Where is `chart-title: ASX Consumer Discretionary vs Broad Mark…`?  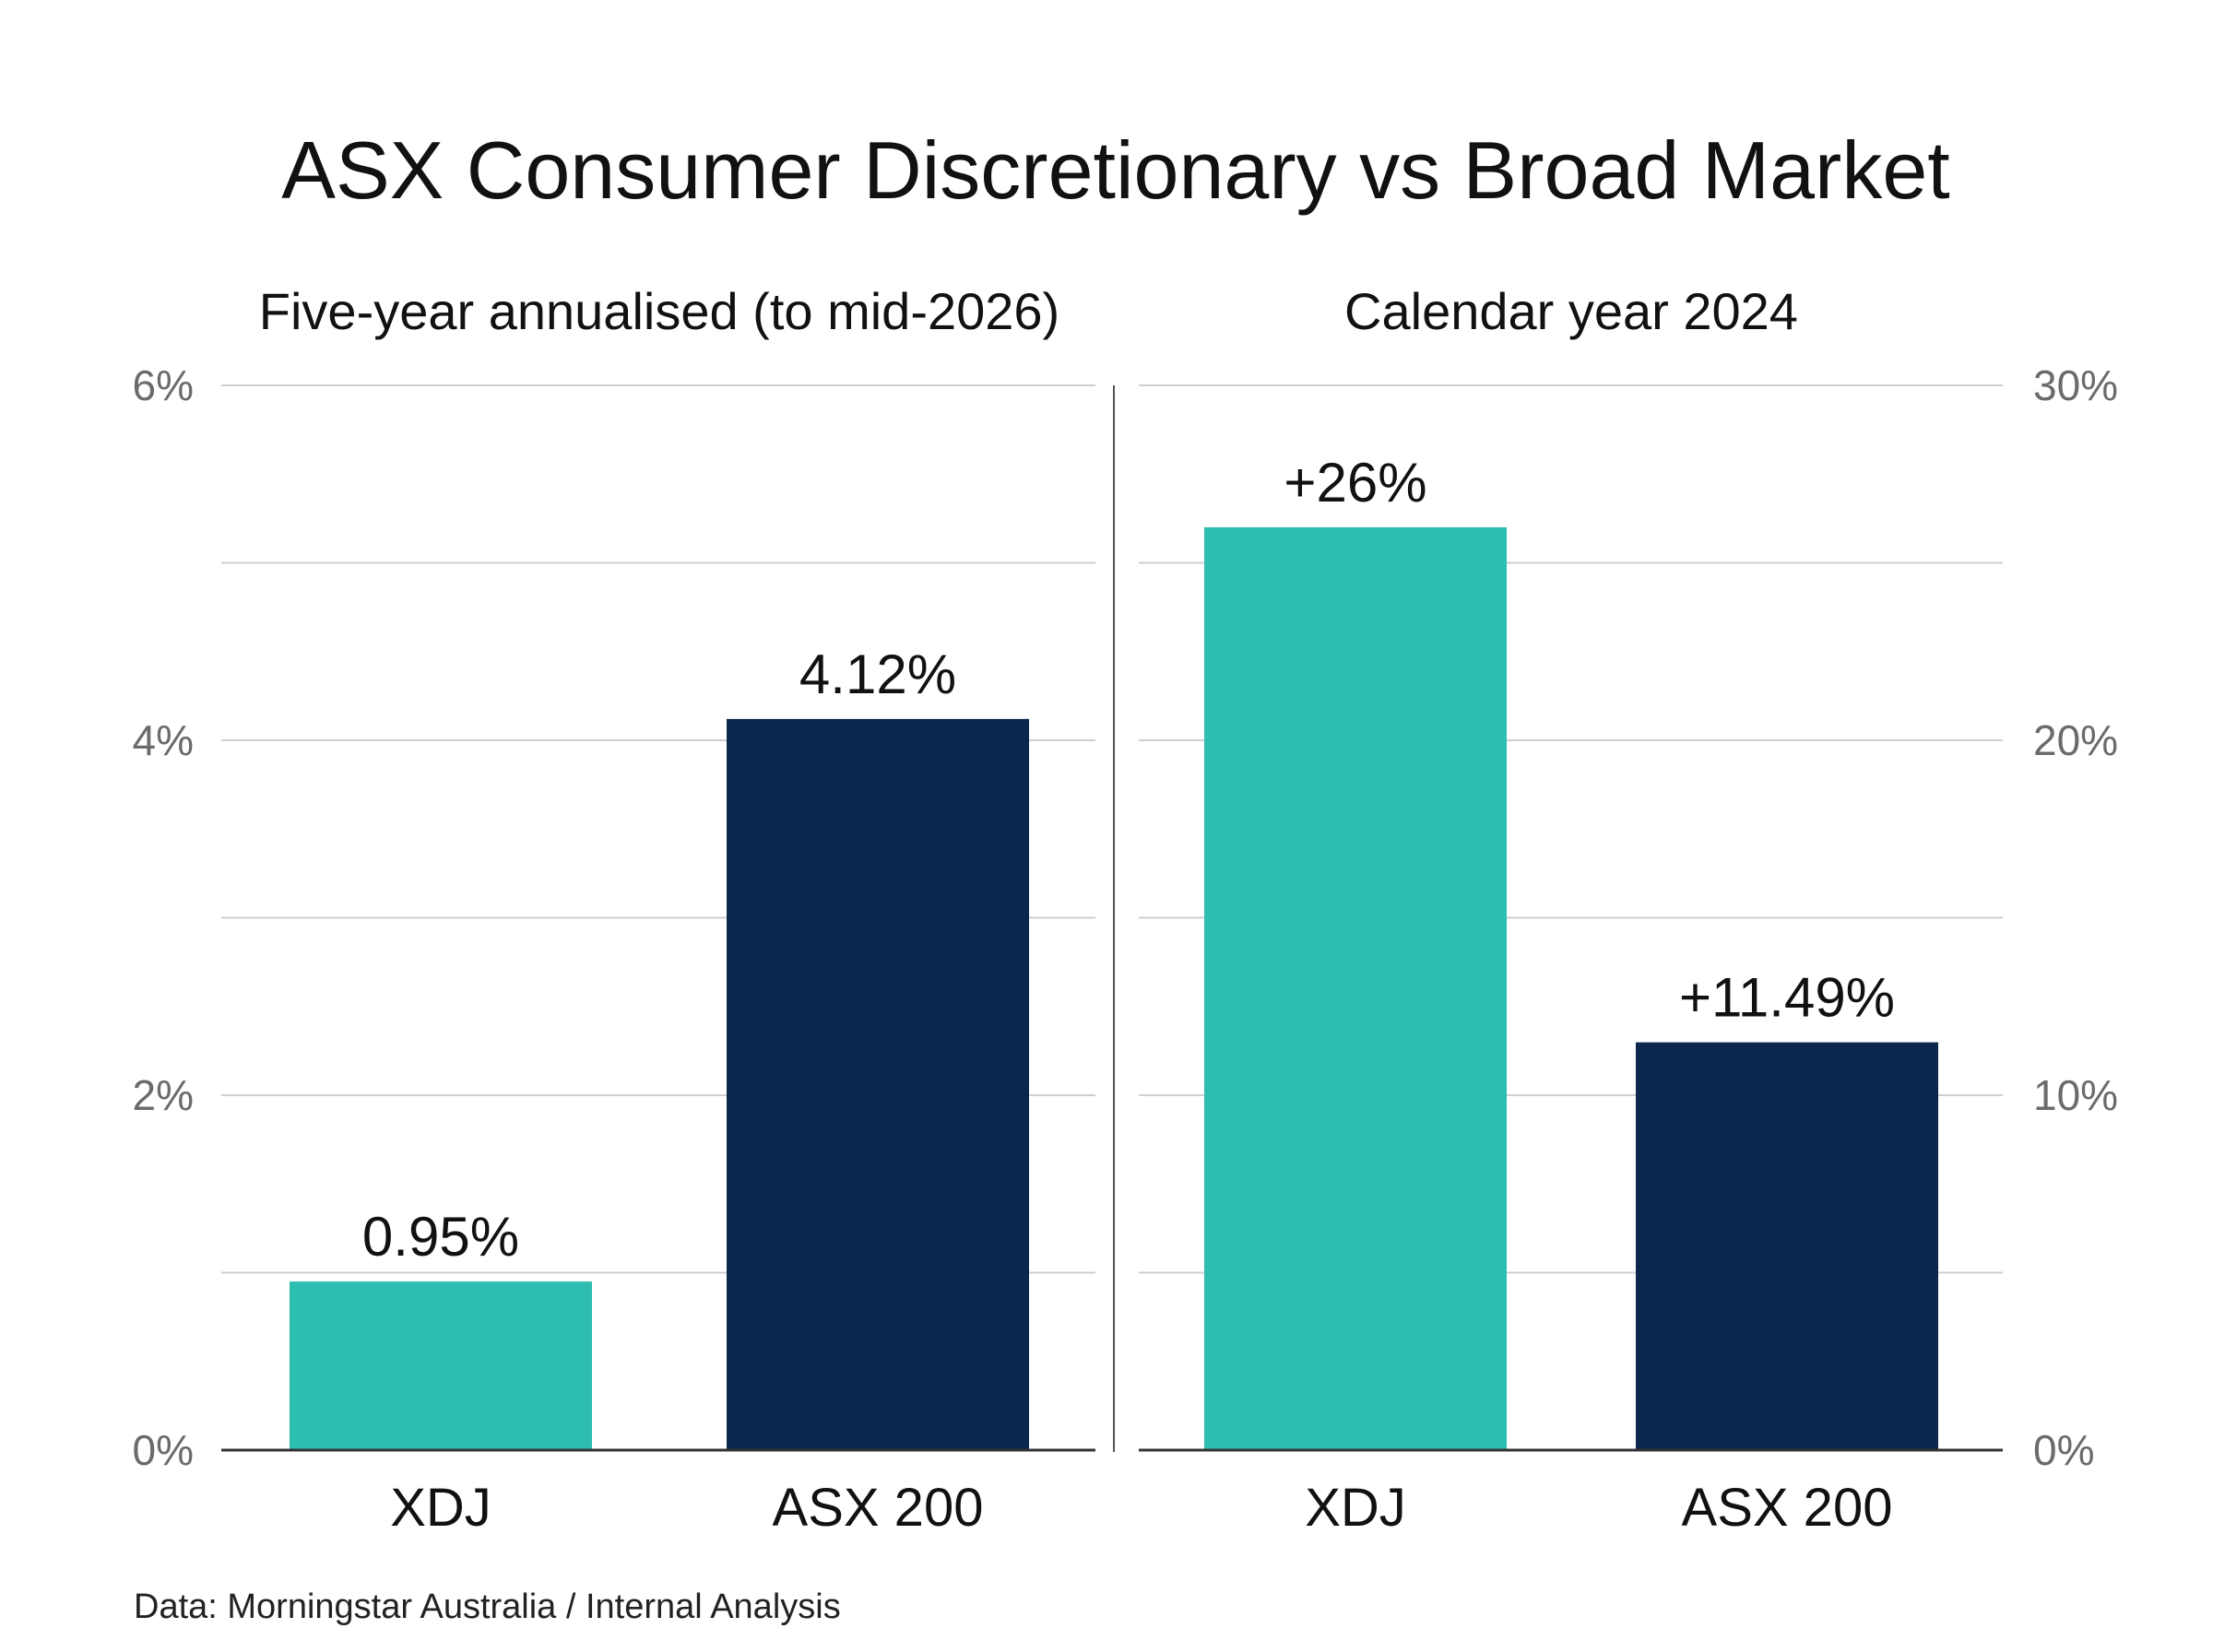
chart-title: ASX Consumer Discretionary vs Broad Mark… is located at coordinates (1115, 170).